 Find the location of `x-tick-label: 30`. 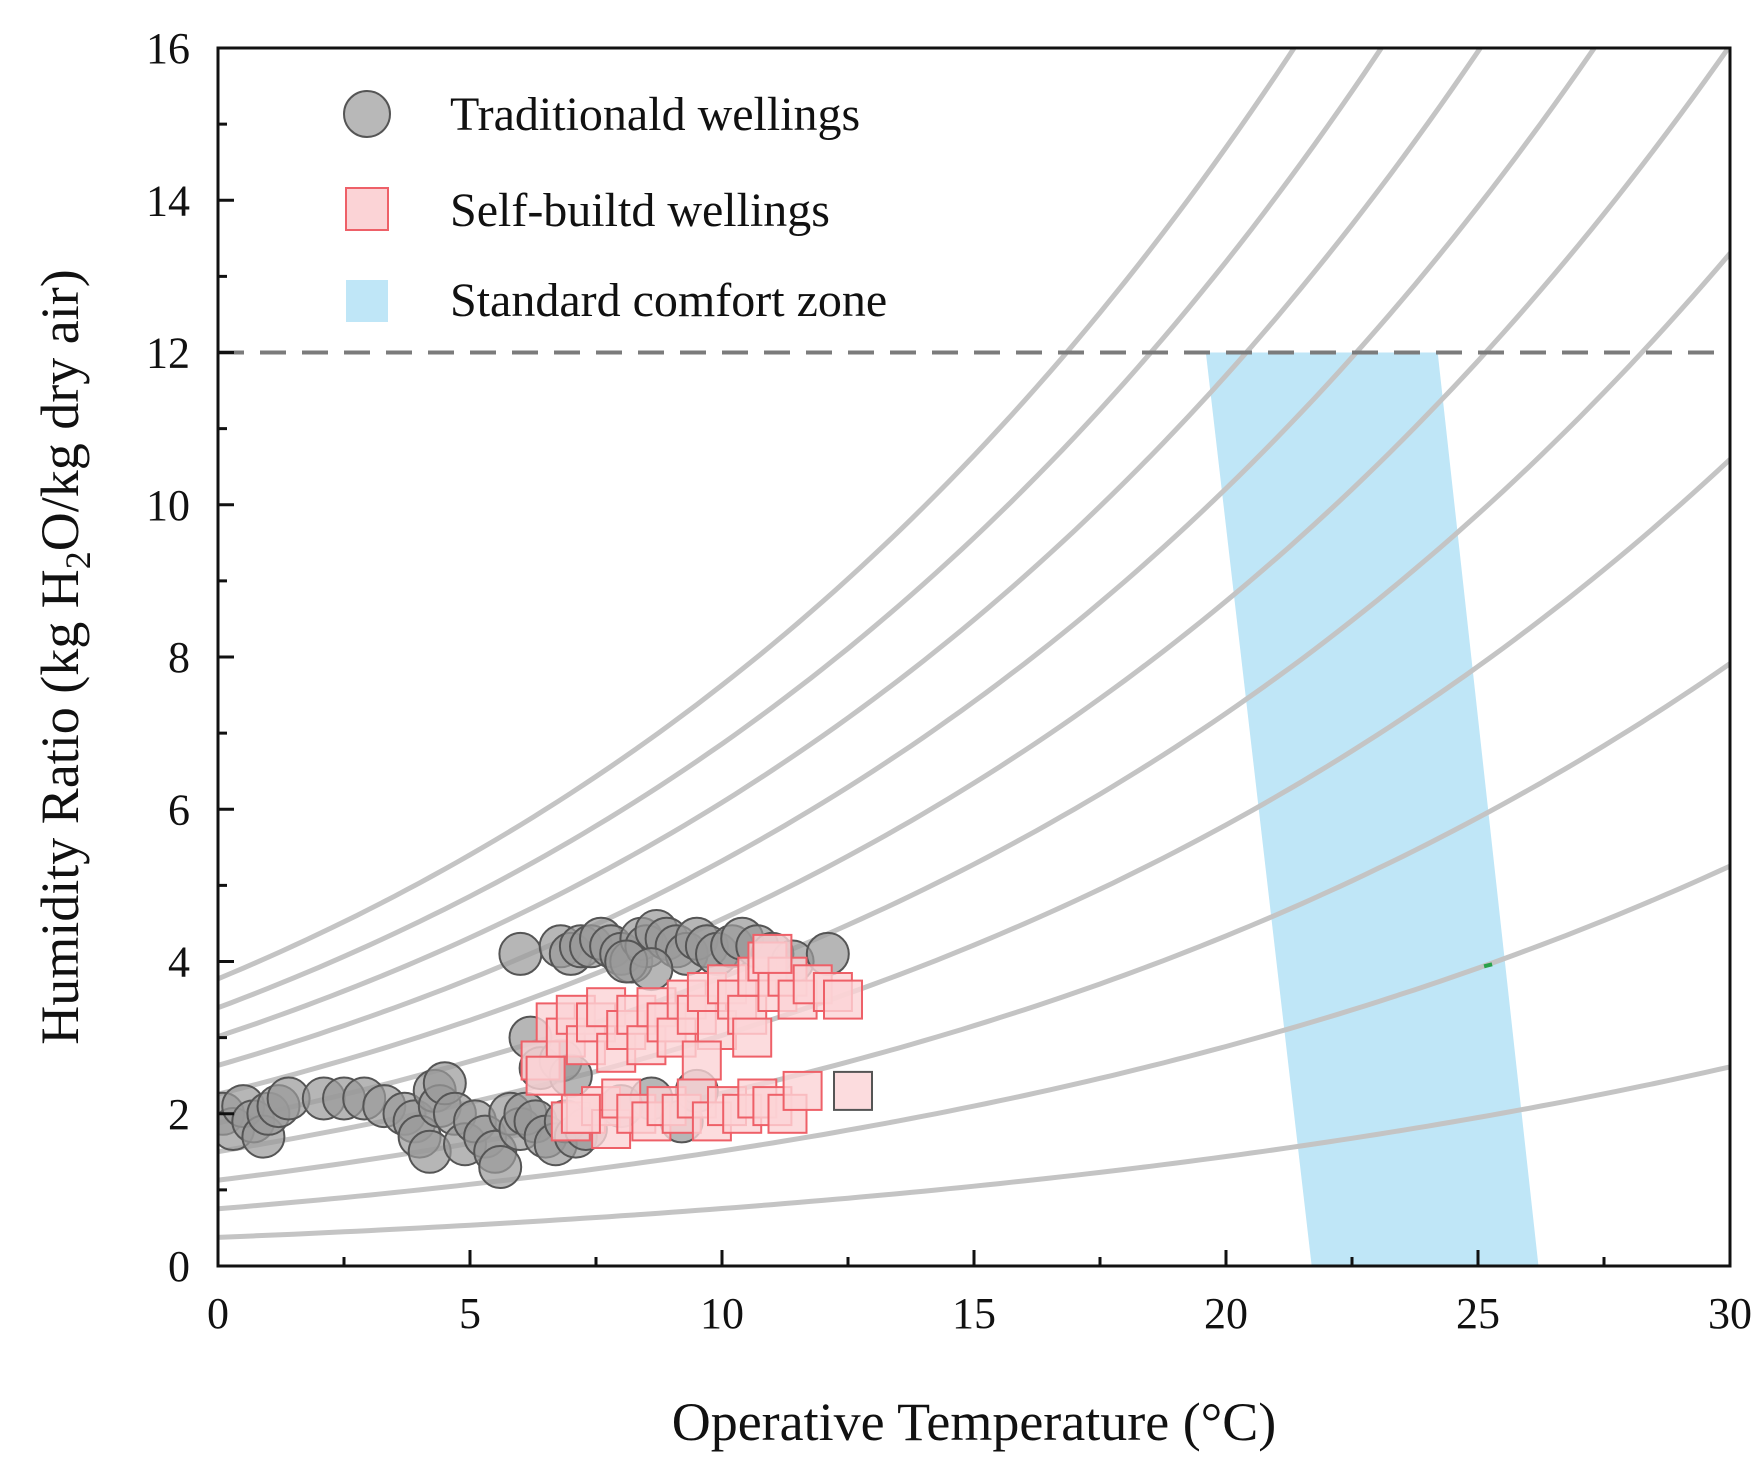

x-tick-label: 30 is located at coordinates (1730, 1313).